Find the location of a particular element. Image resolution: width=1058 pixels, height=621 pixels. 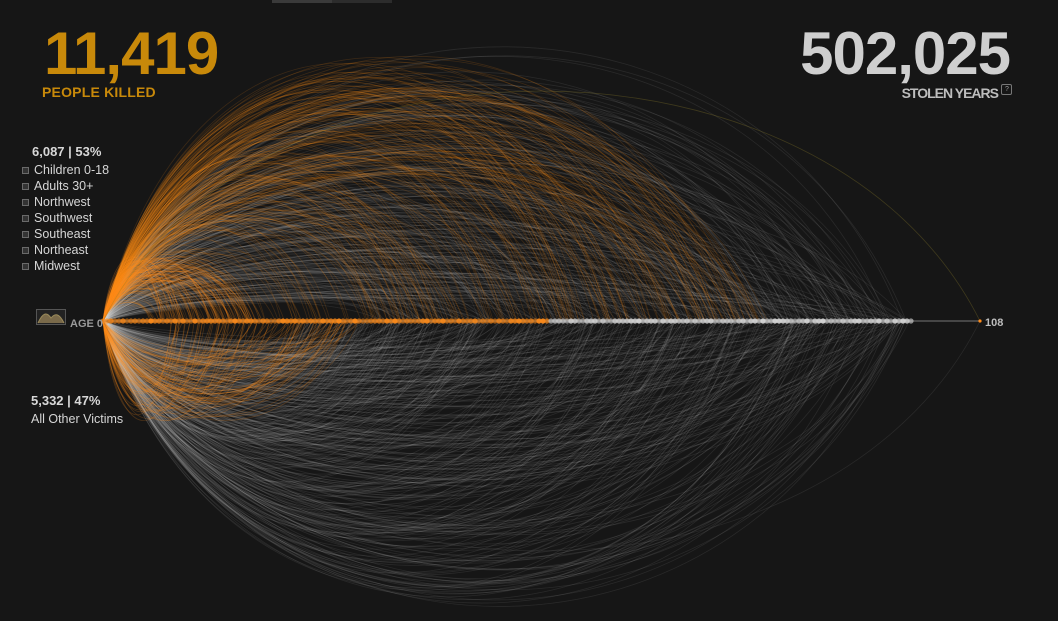

filter-midwest: Midwest is located at coordinates (65, 266).